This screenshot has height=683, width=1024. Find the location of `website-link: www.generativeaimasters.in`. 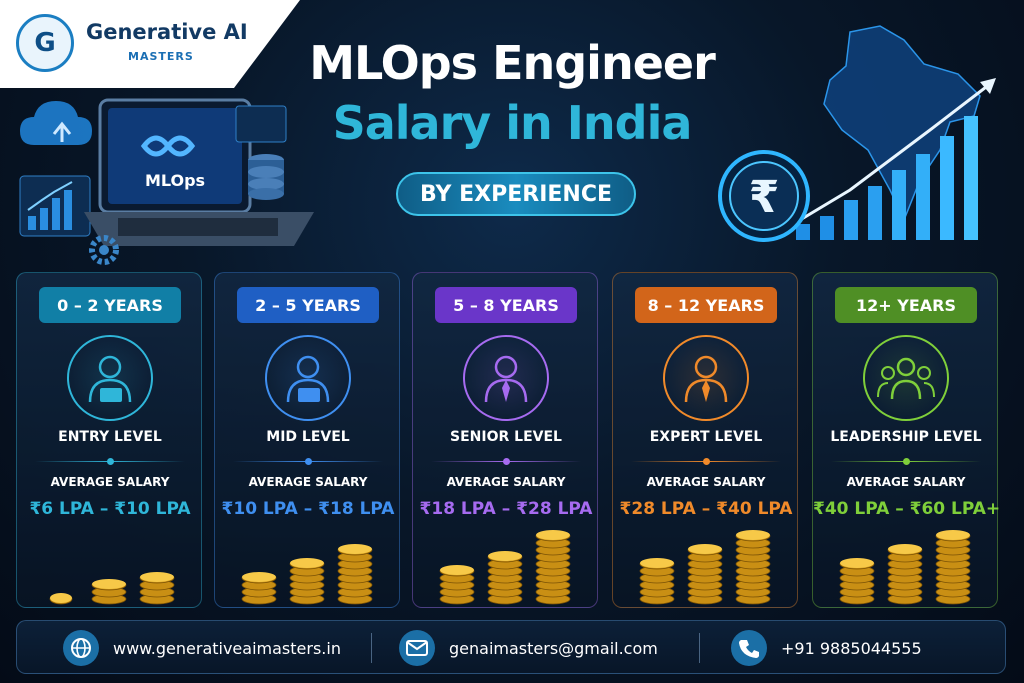

website-link: www.generativeaimasters.in is located at coordinates (202, 648).